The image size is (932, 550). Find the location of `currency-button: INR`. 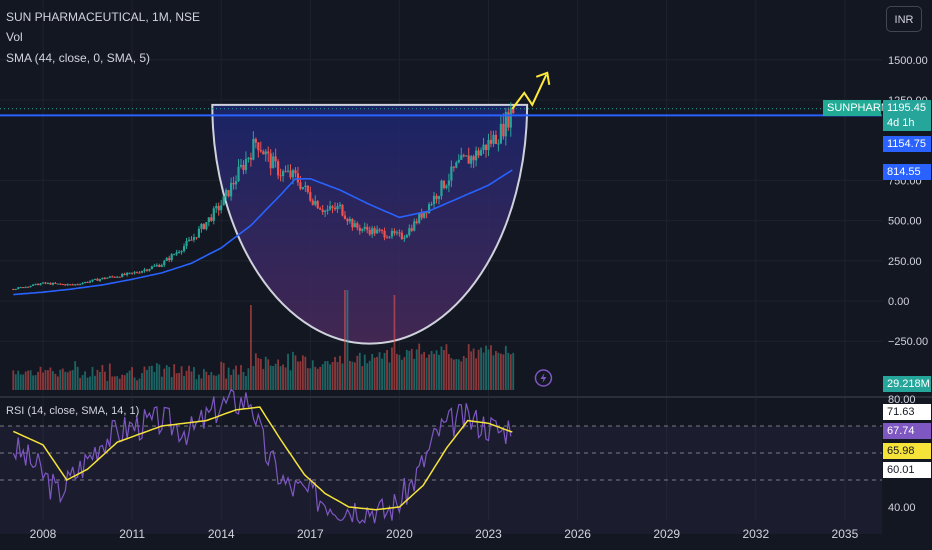

currency-button: INR is located at coordinates (904, 19).